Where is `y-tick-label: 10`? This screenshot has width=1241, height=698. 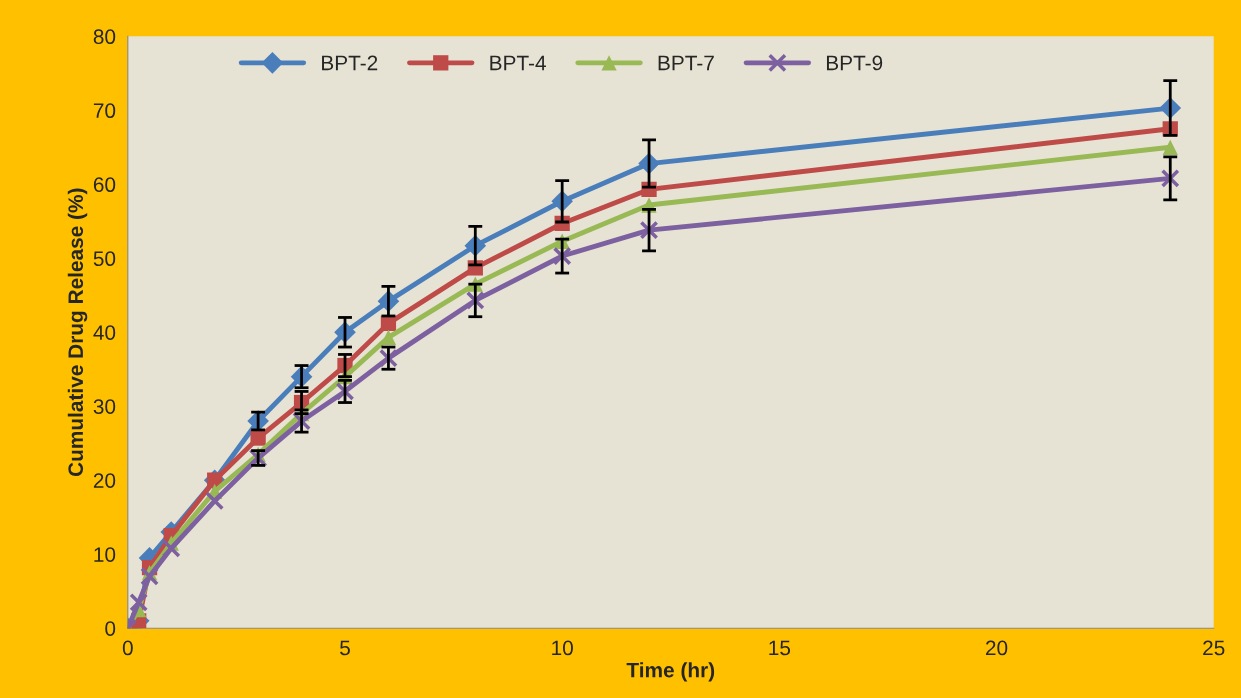 y-tick-label: 10 is located at coordinates (105, 554).